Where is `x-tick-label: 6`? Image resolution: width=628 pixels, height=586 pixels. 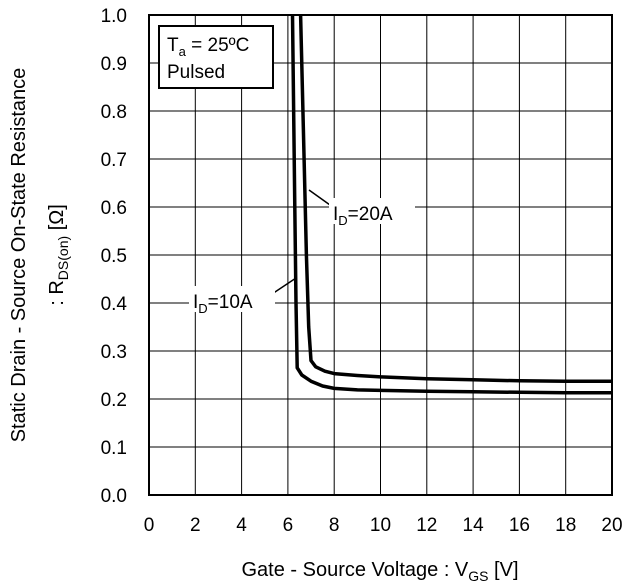
x-tick-label: 6 is located at coordinates (288, 525).